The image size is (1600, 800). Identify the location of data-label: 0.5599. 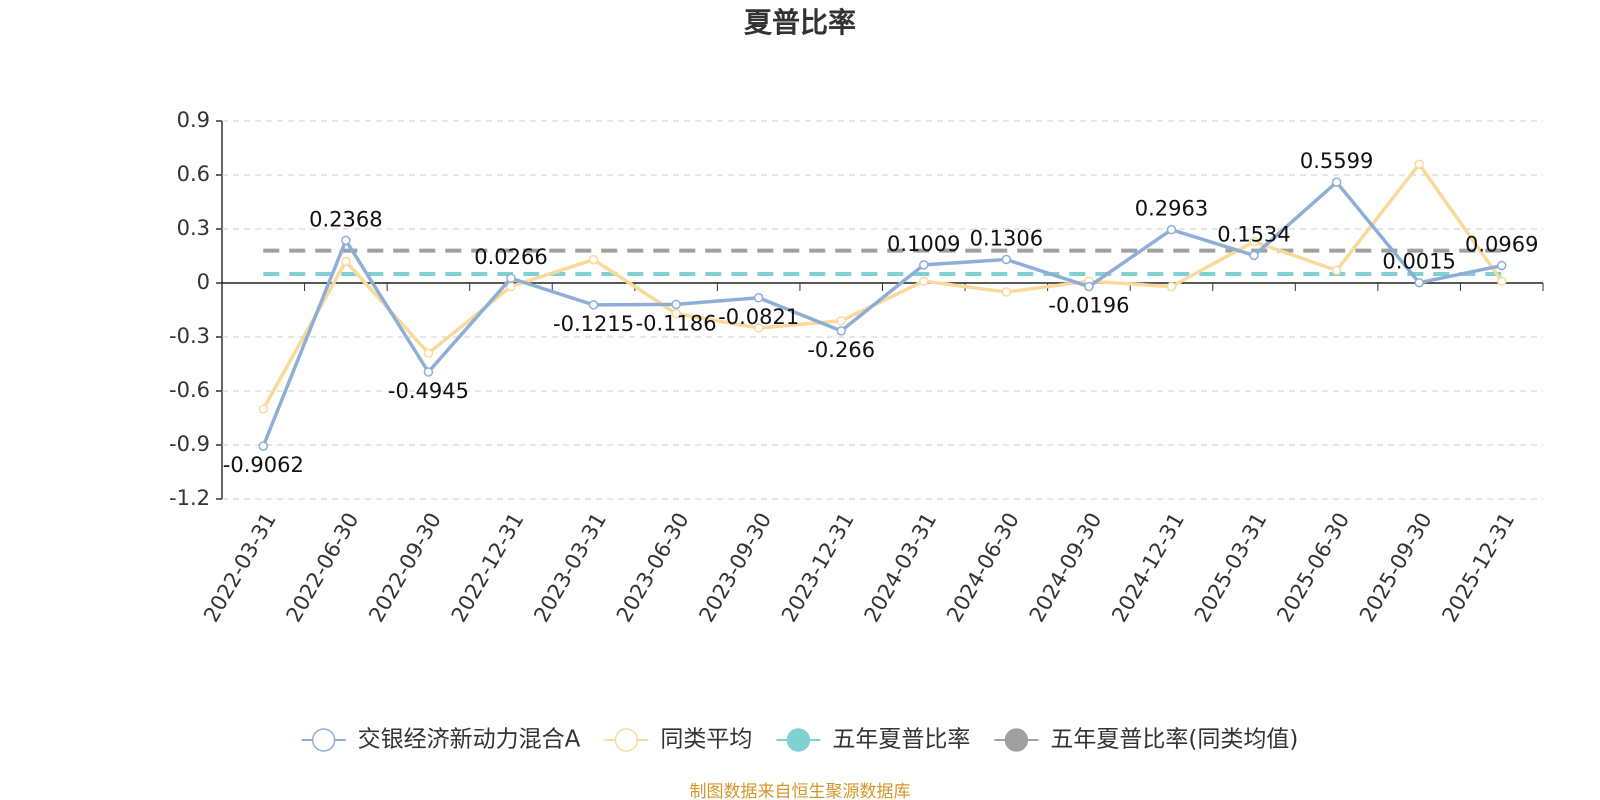
(1336, 161).